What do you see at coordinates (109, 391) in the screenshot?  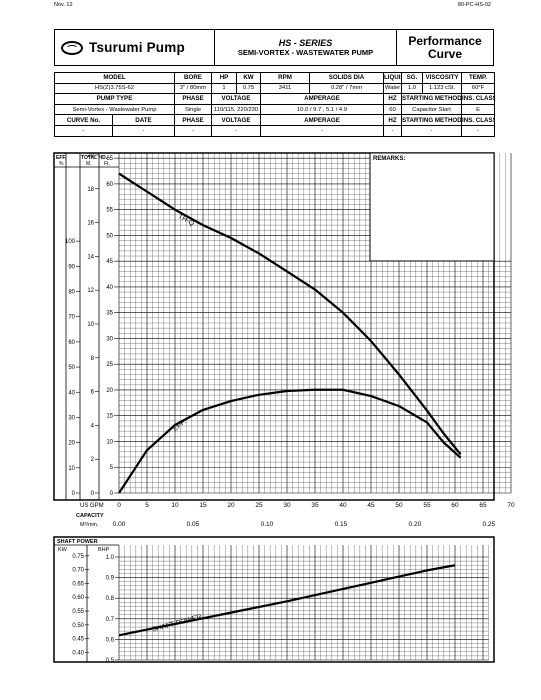 I see `head-ft-tick-label: 20` at bounding box center [109, 391].